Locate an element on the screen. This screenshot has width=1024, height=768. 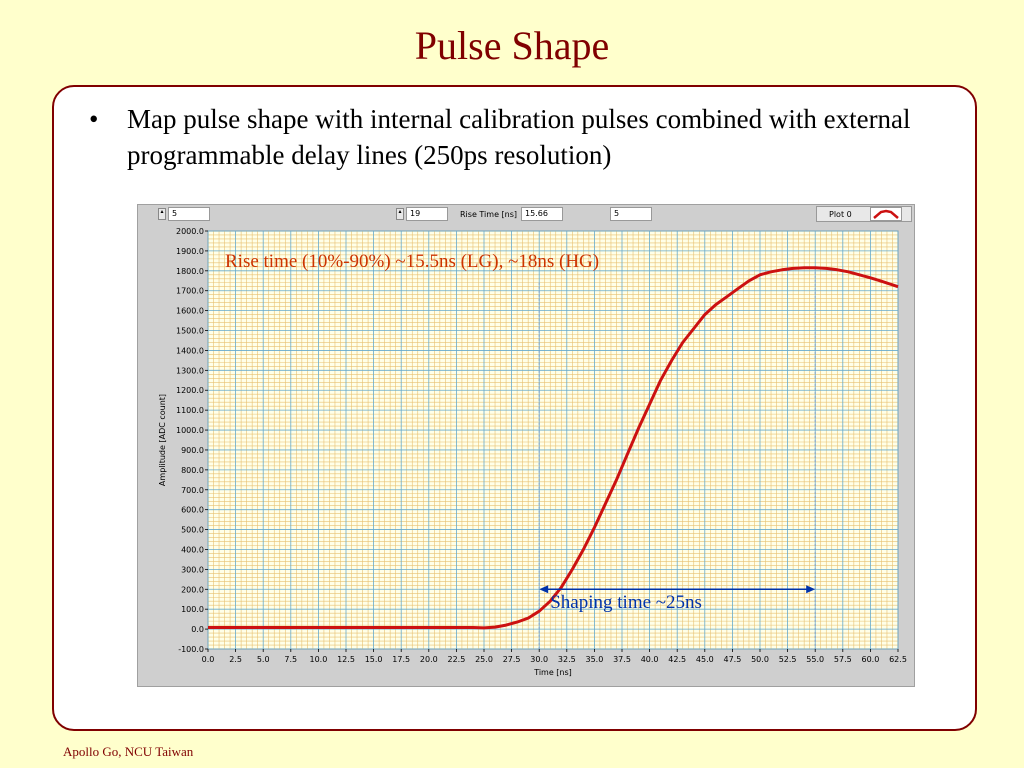
x-tick-label: 42.5 is located at coordinates (677, 659).